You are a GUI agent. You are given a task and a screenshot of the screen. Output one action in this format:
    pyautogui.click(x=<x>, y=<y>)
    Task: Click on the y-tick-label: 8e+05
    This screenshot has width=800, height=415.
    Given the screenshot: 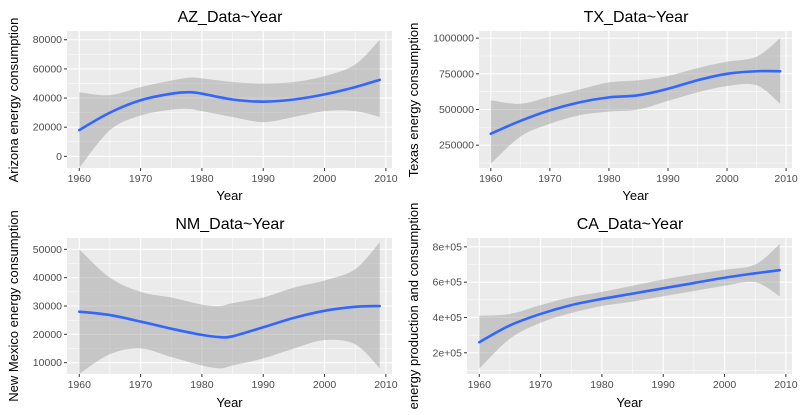 What is the action you would take?
    pyautogui.click(x=448, y=247)
    